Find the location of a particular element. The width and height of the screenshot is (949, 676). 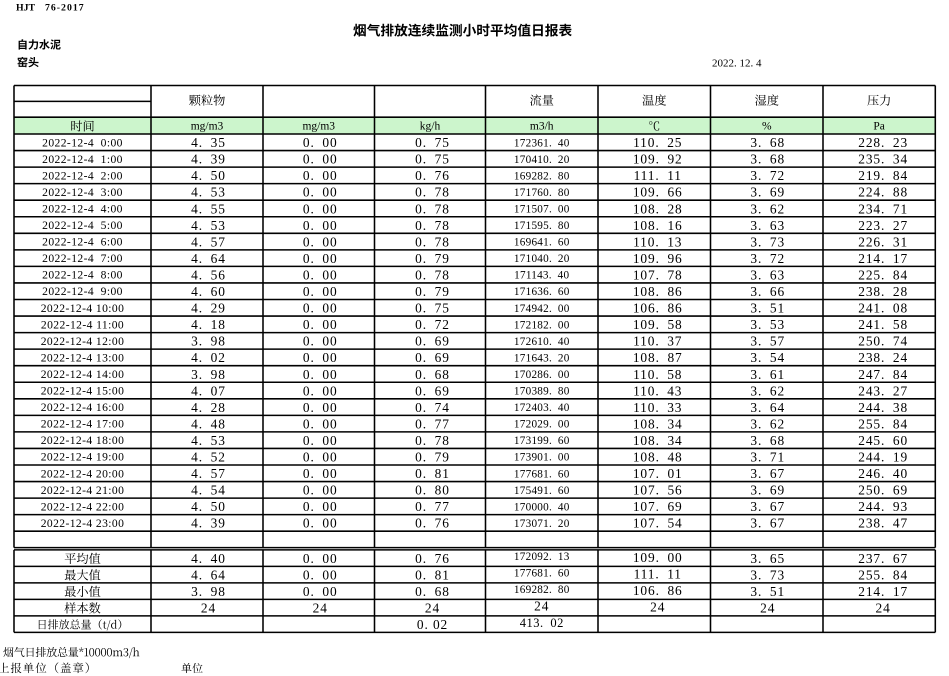

svg-text: 0. 72 is located at coordinates (432, 324).